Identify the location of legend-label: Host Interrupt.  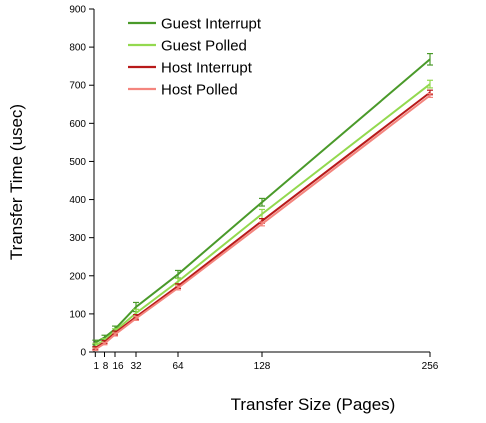
(207, 68).